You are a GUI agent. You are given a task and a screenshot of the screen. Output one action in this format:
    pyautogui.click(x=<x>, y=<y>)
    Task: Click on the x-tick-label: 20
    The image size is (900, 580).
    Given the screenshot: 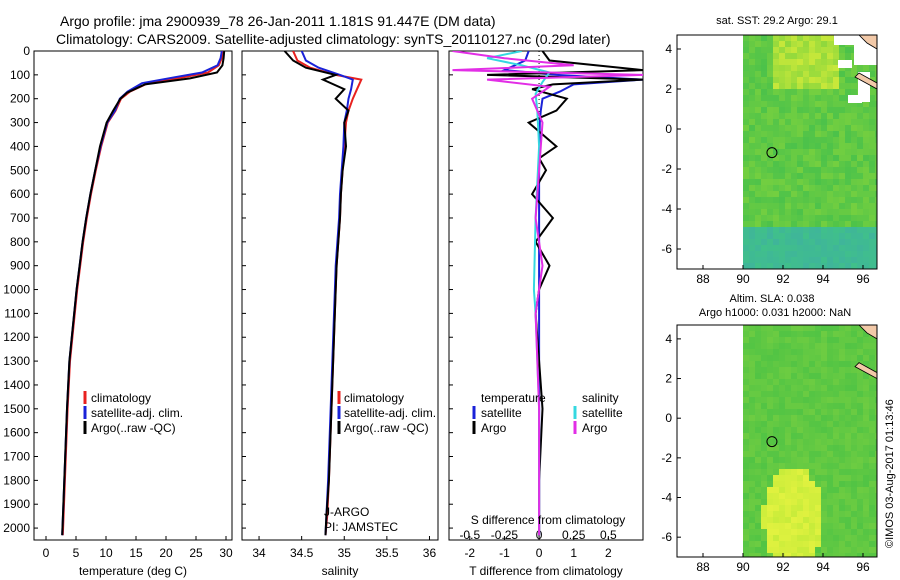 What is the action you would take?
    pyautogui.click(x=166, y=553)
    